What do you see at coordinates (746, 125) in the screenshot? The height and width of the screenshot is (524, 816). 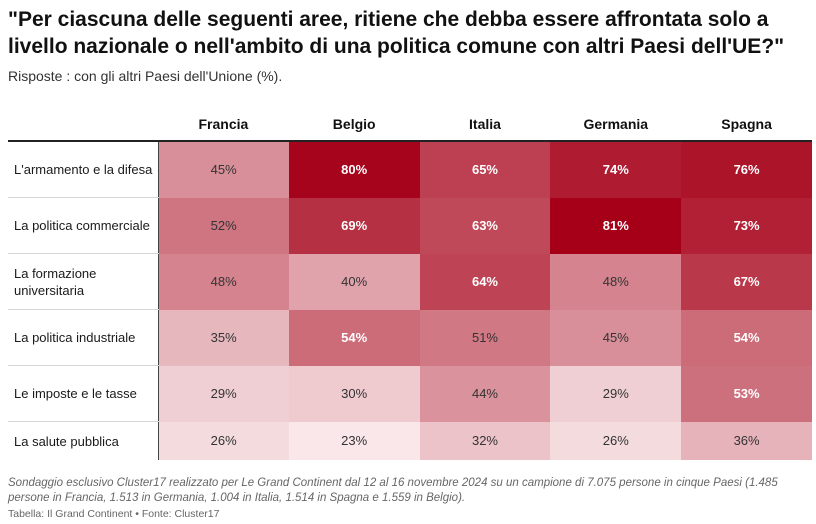 I see `column-header-spagna: Spagna` at bounding box center [746, 125].